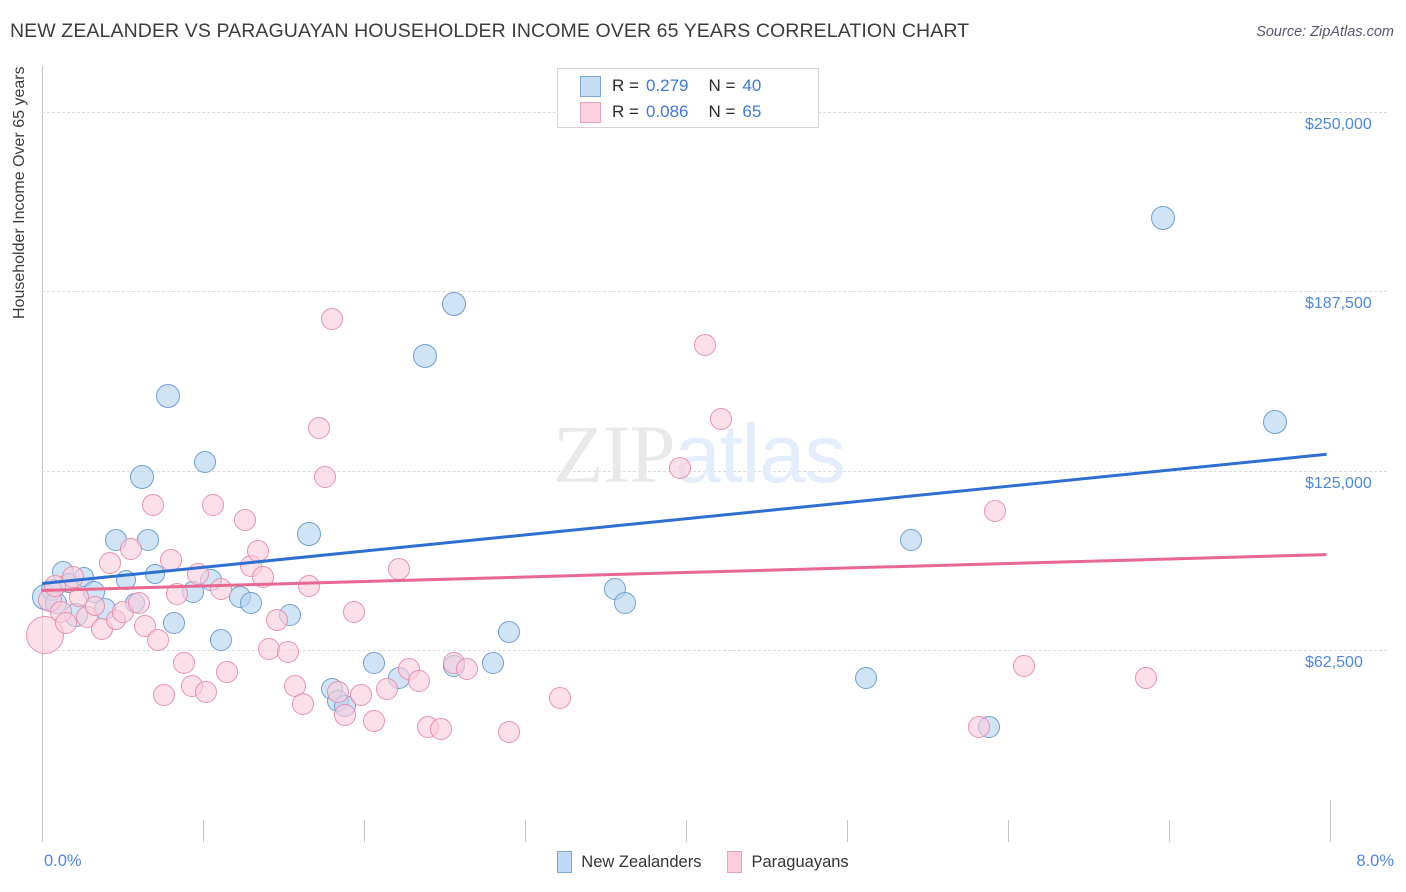 Image resolution: width=1406 pixels, height=892 pixels. I want to click on correlation-legend: R = 0.279 N = 40 R = 0.086 N = 65, so click(688, 98).